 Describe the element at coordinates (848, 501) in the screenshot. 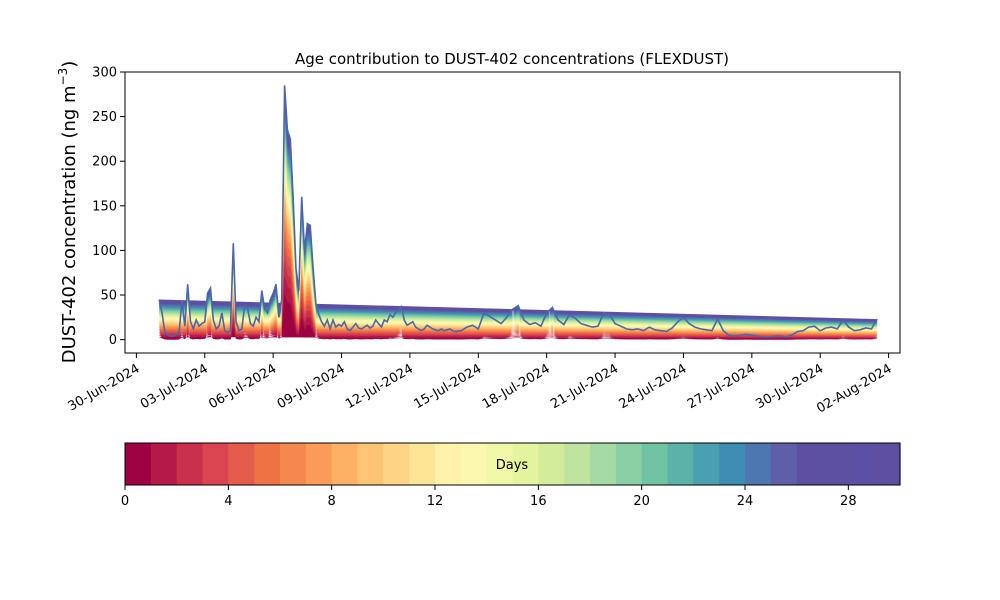

I see `colorbar-tick-label: 28` at that location.